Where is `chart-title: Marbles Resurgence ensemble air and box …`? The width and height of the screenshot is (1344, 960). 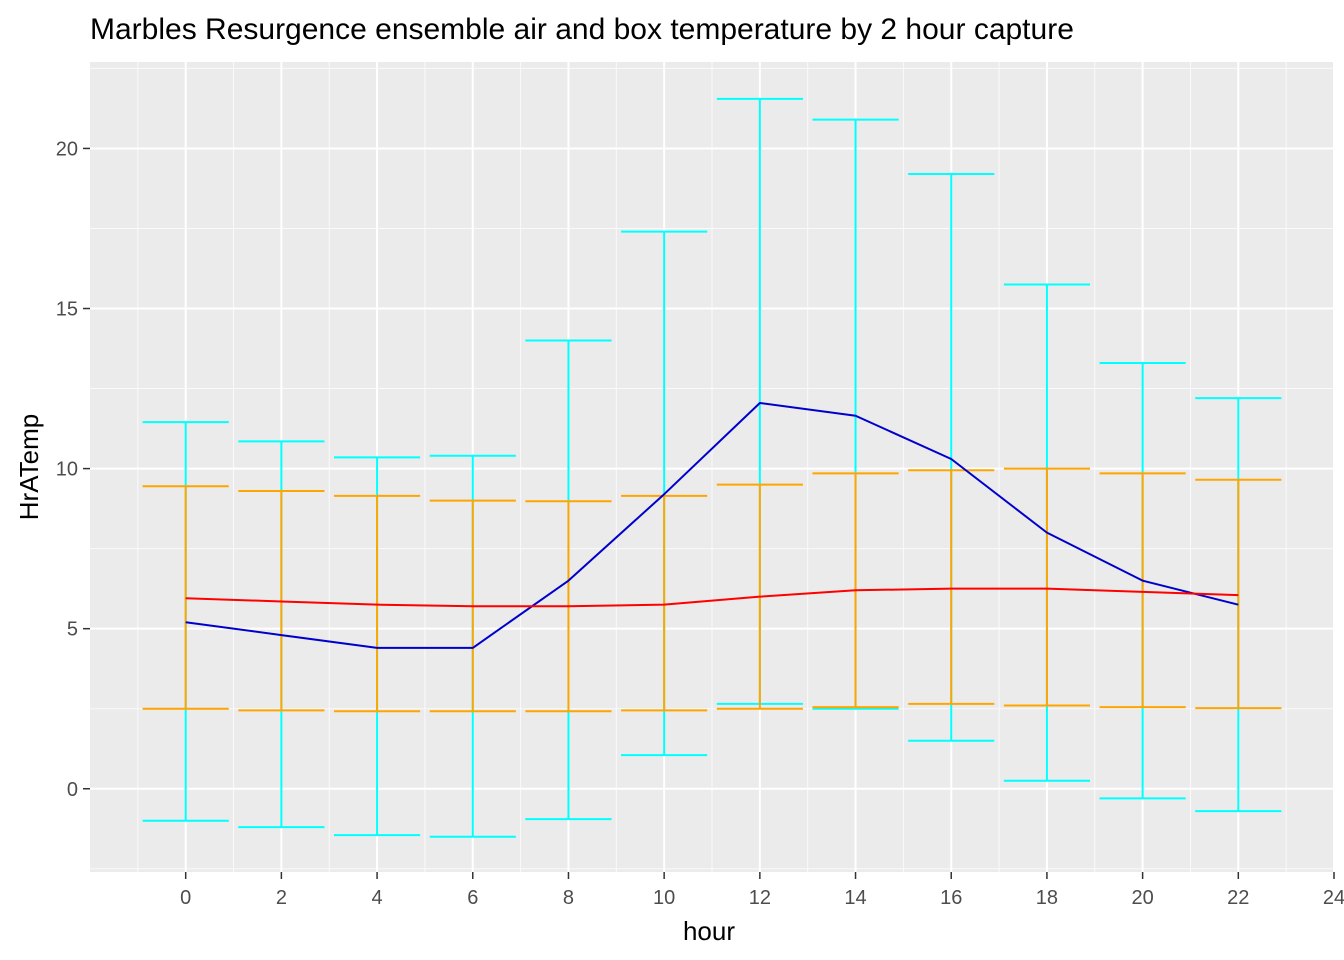 chart-title: Marbles Resurgence ensemble air and box … is located at coordinates (582, 29).